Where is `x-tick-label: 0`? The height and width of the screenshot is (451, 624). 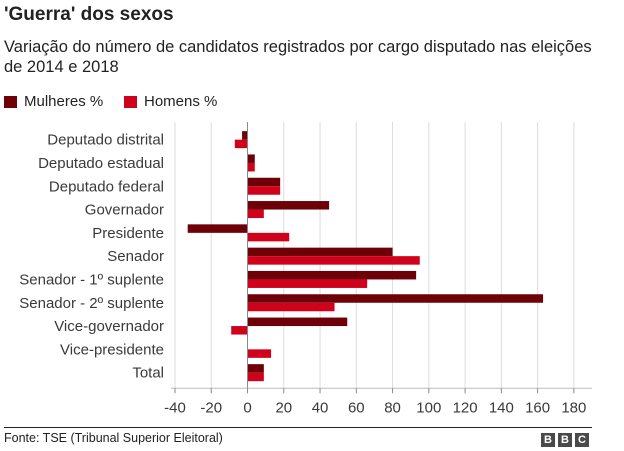
x-tick-label: 0 is located at coordinates (247, 407).